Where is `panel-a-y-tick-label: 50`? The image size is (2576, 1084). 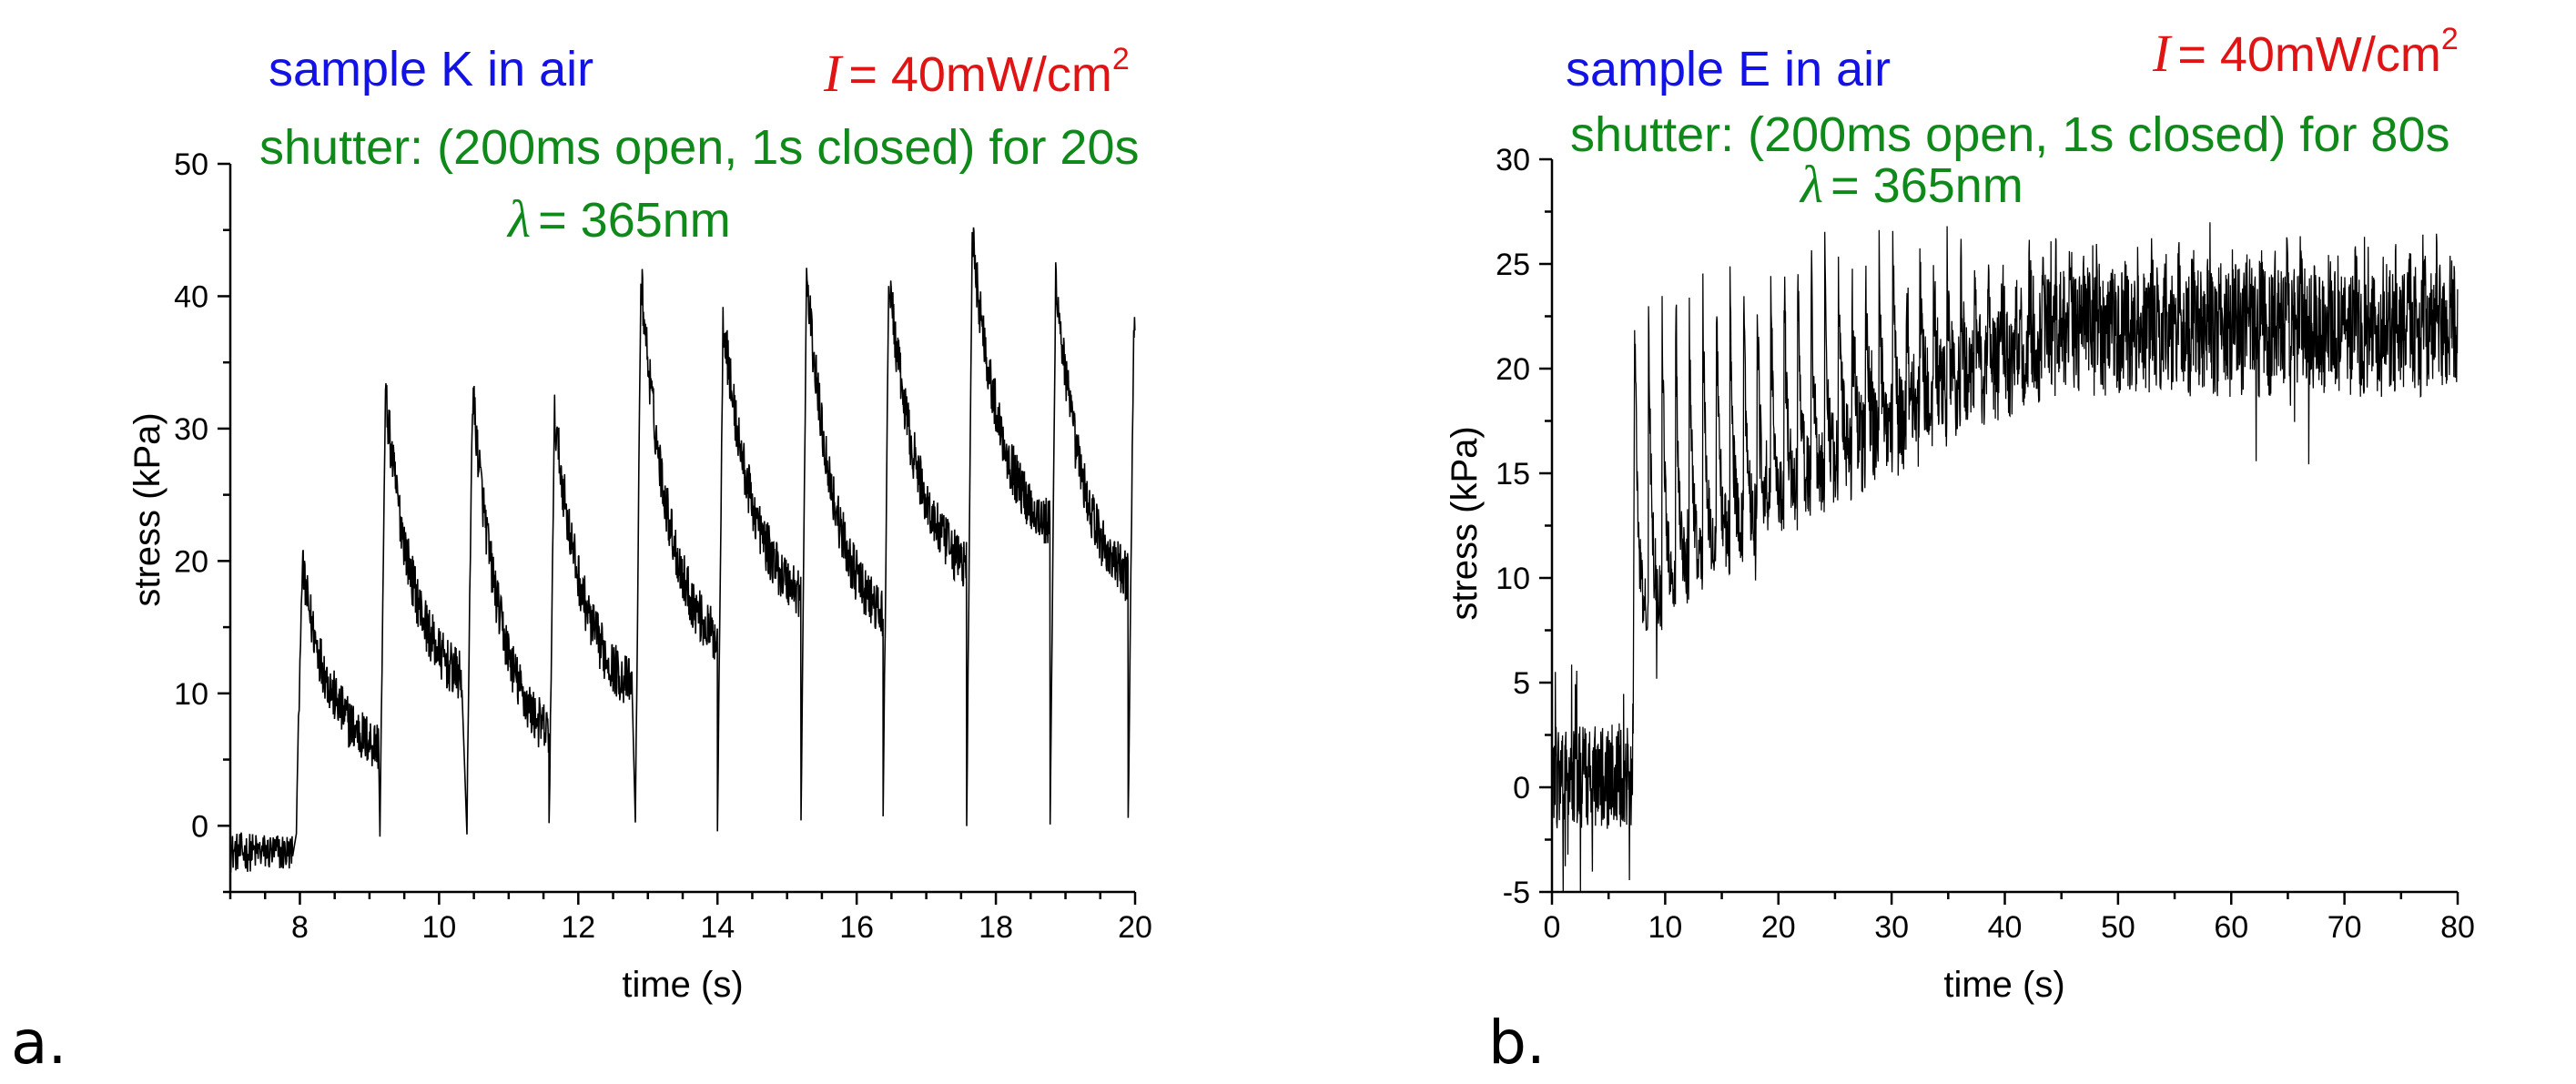
panel-a-y-tick-label: 50 is located at coordinates (191, 164).